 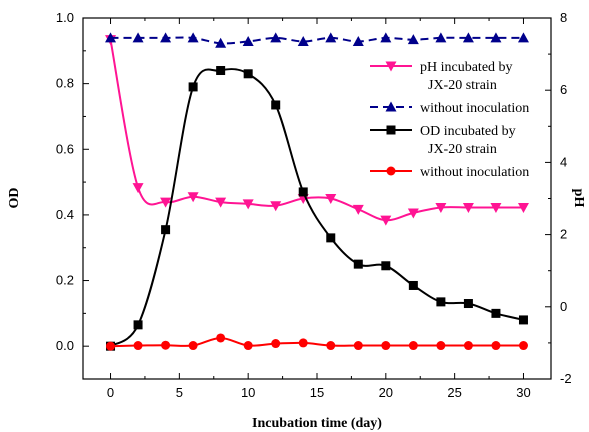 I want to click on x-tick-label: 0, so click(x=110, y=392).